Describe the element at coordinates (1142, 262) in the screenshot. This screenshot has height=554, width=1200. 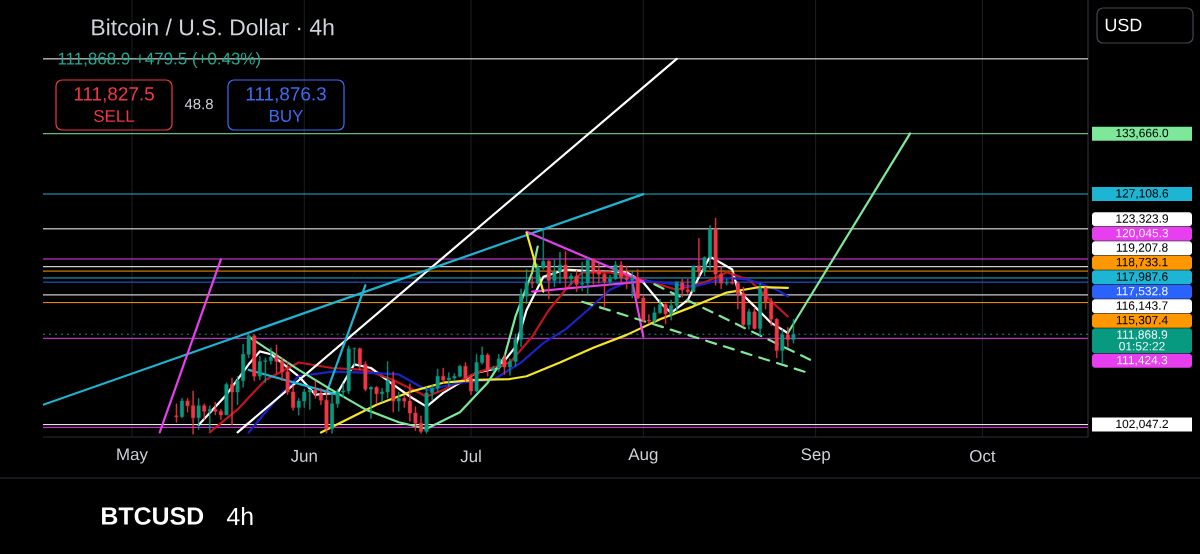
I see `ref-line-label: 118,733.1` at that location.